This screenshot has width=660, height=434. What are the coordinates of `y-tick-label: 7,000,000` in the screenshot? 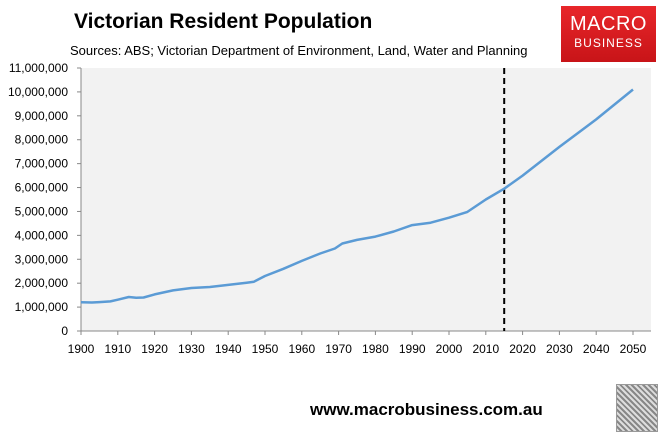 It's located at (42, 164).